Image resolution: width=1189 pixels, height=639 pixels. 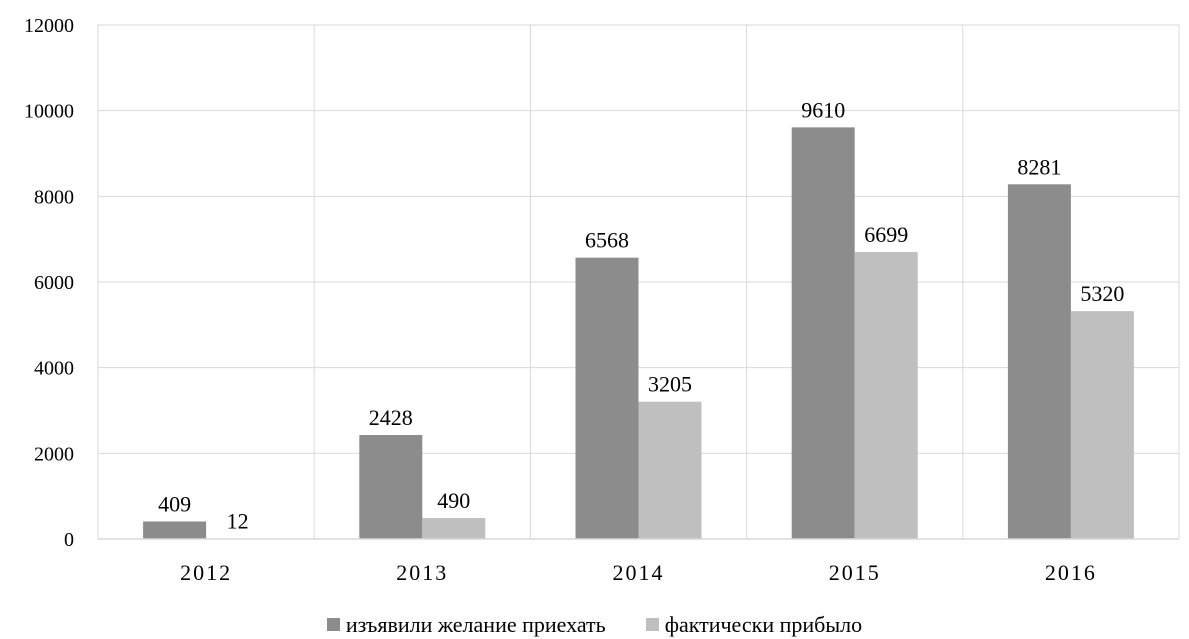 What do you see at coordinates (238, 520) in the screenshot?
I see `data-label-series-2-2012: 12` at bounding box center [238, 520].